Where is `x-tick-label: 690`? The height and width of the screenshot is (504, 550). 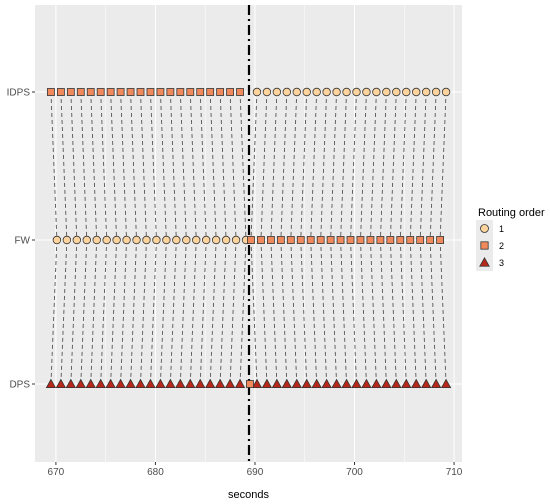
x-tick-label: 690 is located at coordinates (255, 472).